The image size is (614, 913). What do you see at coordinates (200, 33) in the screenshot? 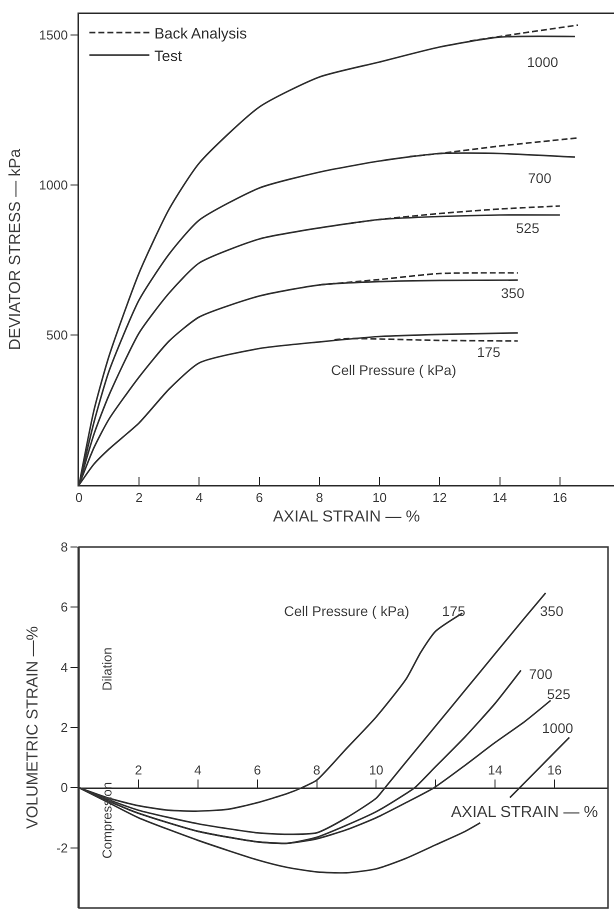
I see `legend-label: Back Analysis` at bounding box center [200, 33].